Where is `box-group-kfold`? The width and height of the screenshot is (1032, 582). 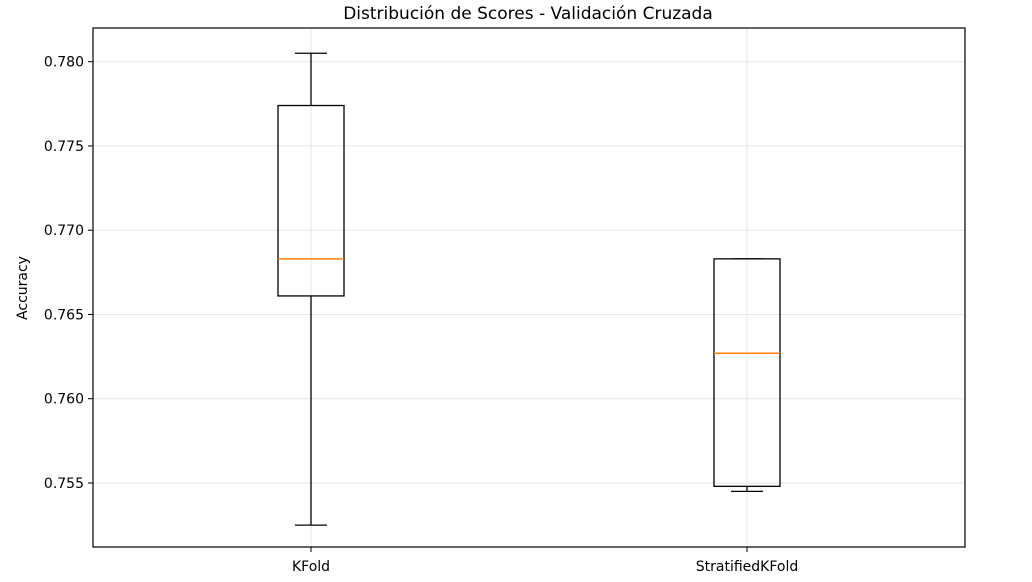
box-group-kfold is located at coordinates (311, 289).